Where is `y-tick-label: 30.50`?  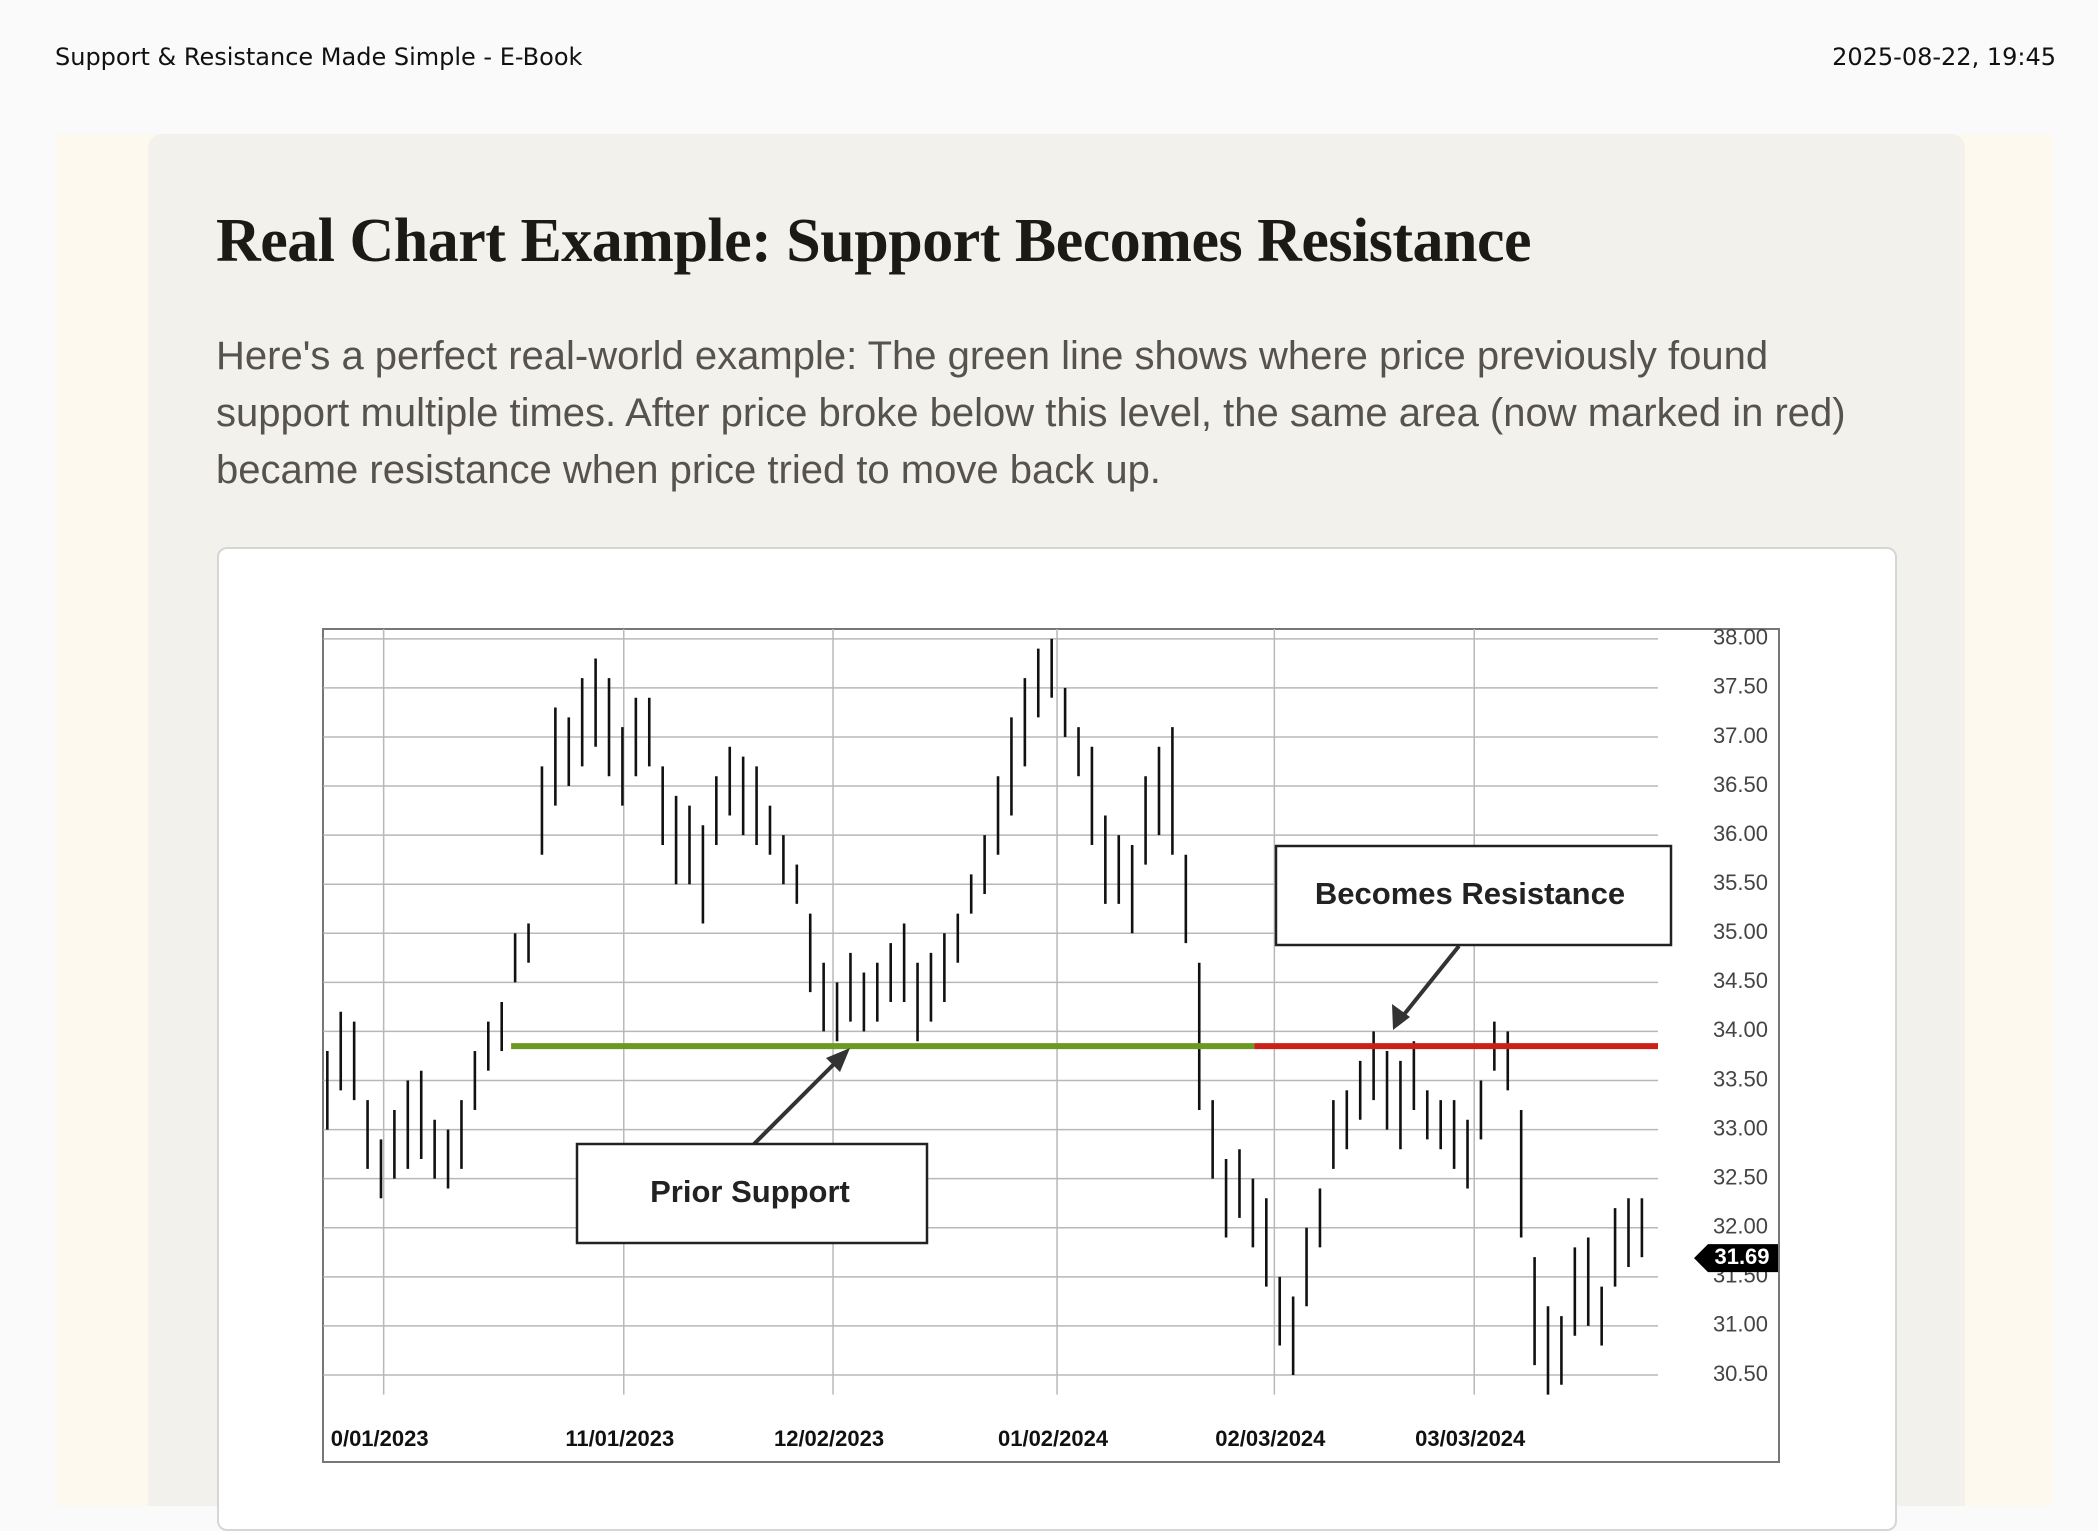 y-tick-label: 30.50 is located at coordinates (1740, 1373).